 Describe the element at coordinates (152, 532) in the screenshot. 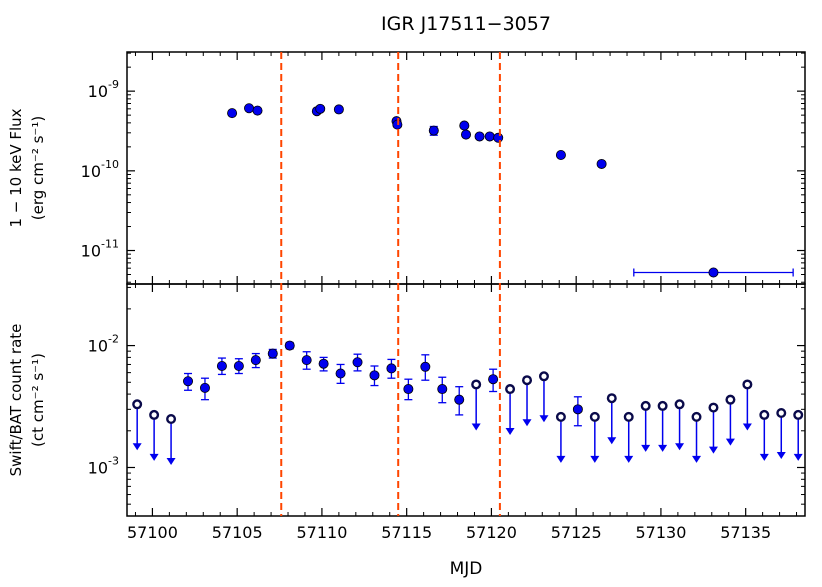

I see `x-tick-label: 57100` at that location.